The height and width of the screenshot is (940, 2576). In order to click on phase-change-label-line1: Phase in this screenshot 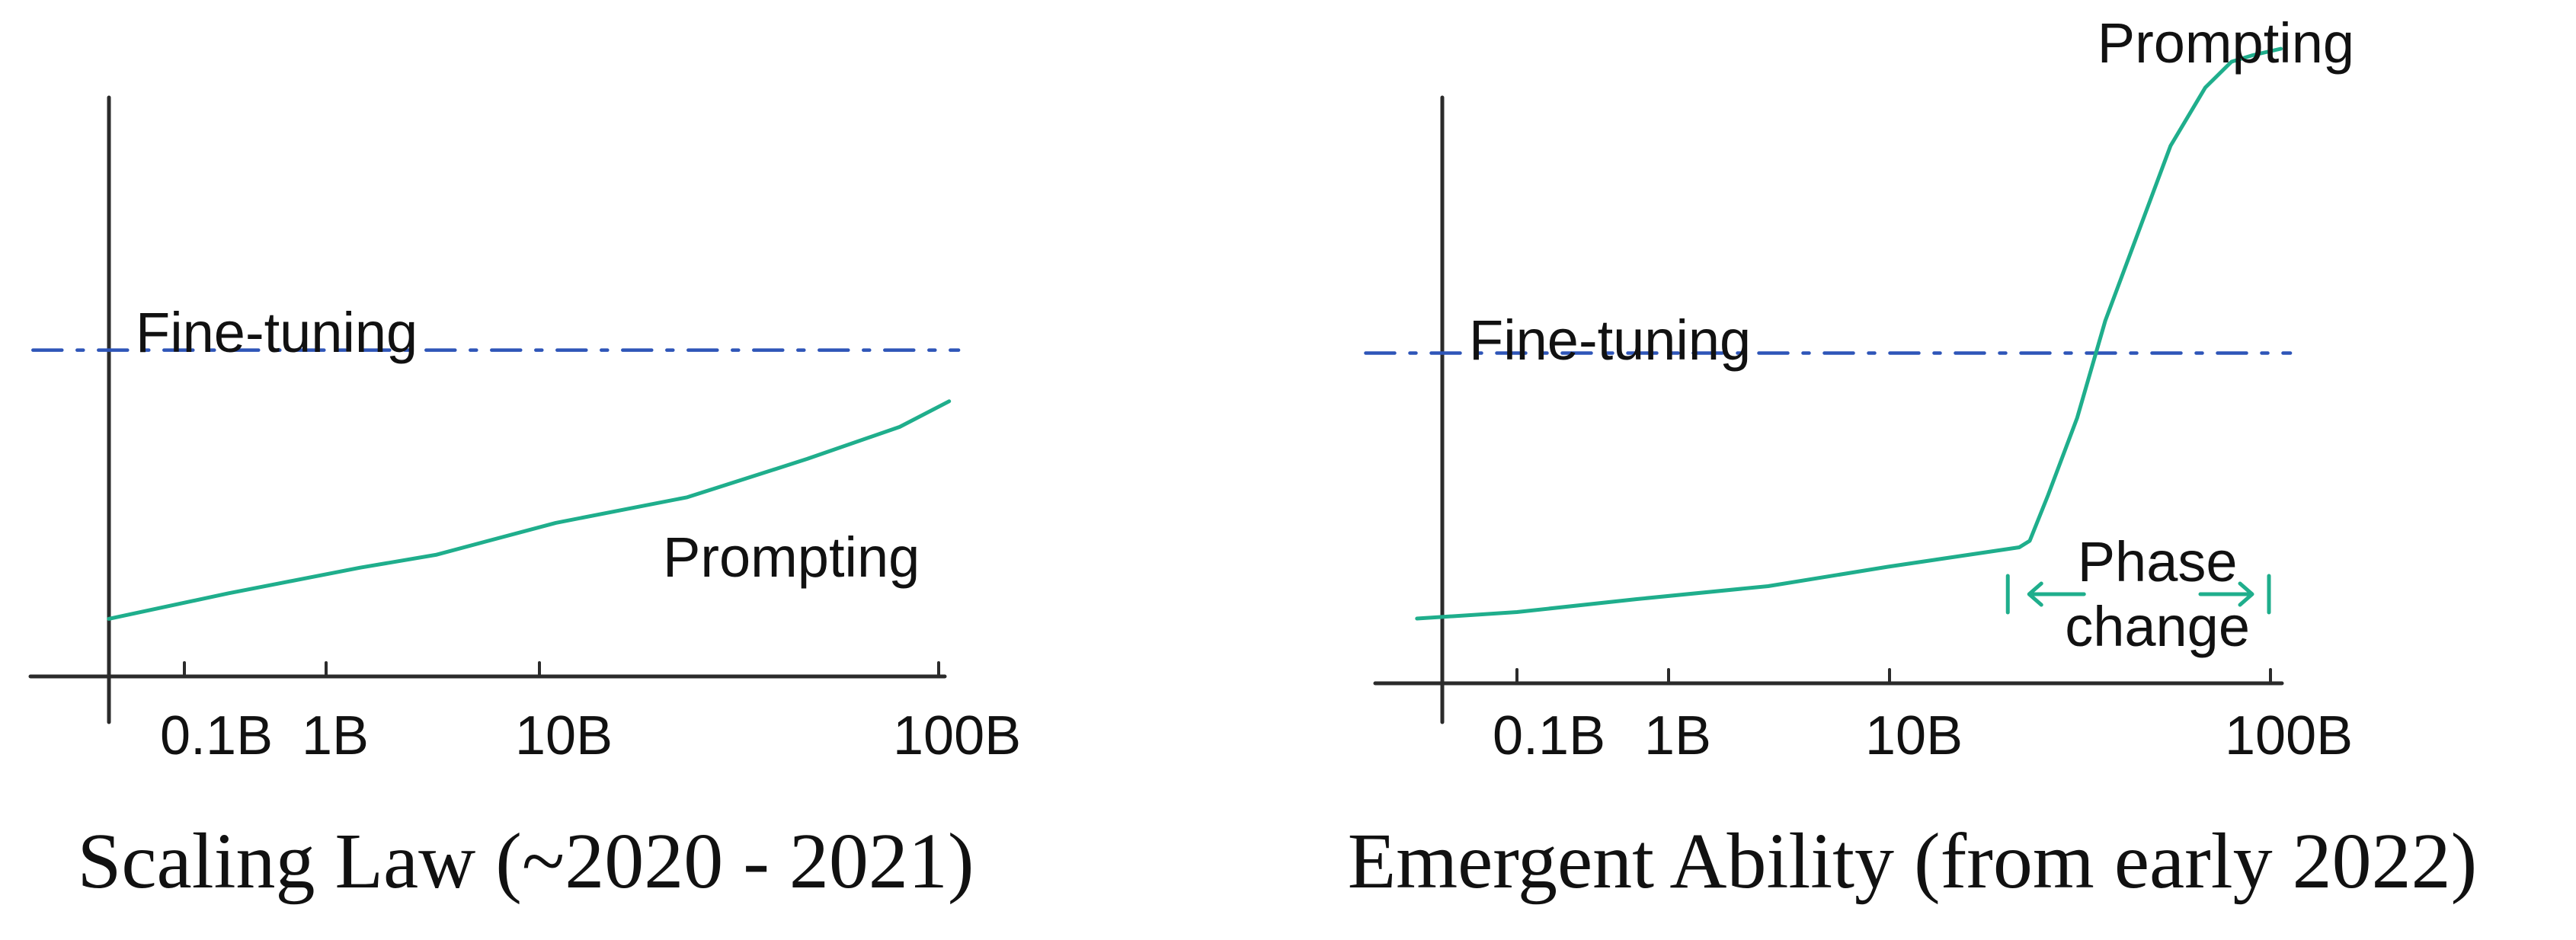, I will do `click(2158, 561)`.